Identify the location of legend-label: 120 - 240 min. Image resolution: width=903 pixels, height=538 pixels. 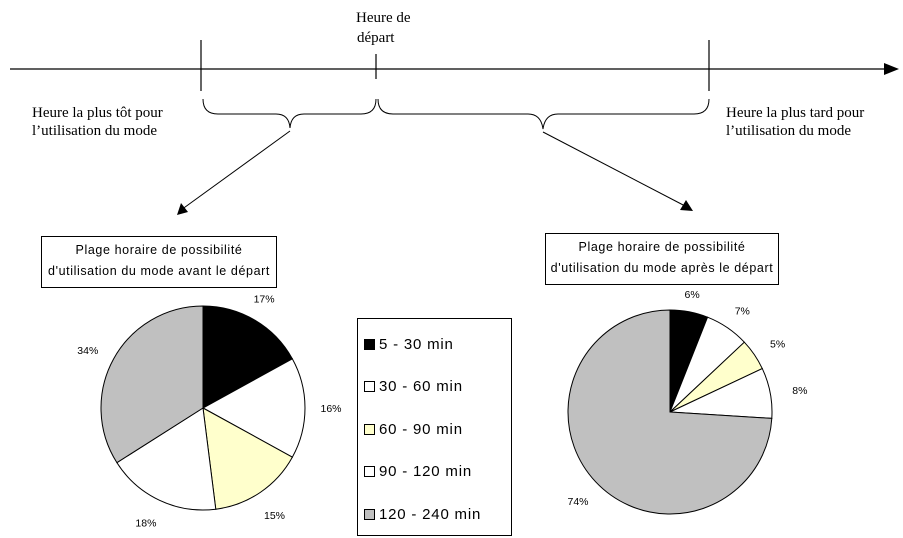
(430, 514).